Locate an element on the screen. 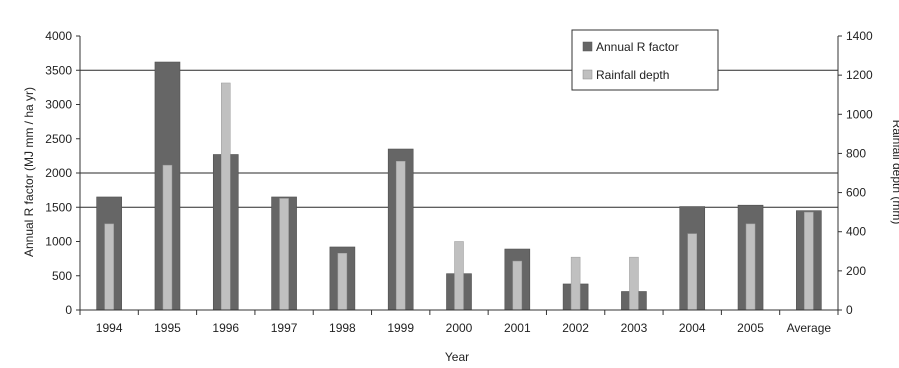  bar-rainfall-depth-Average is located at coordinates (809, 261).